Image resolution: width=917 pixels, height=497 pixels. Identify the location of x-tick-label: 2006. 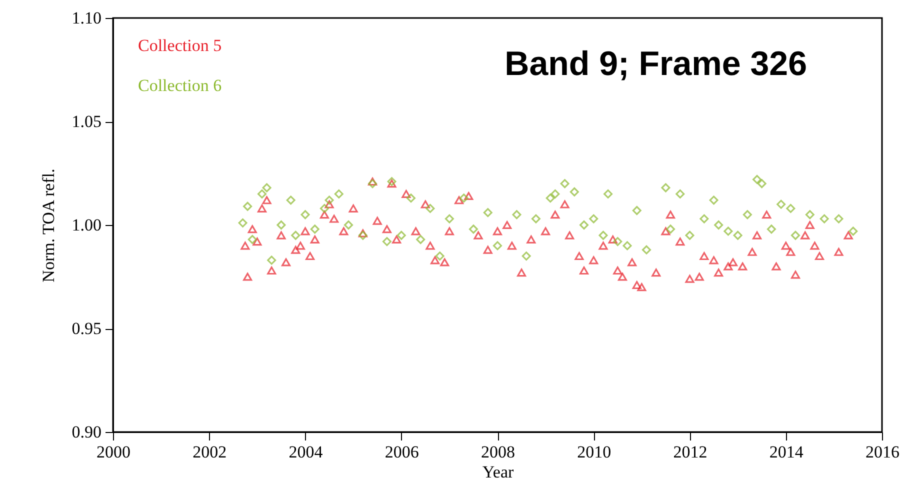
(401, 452).